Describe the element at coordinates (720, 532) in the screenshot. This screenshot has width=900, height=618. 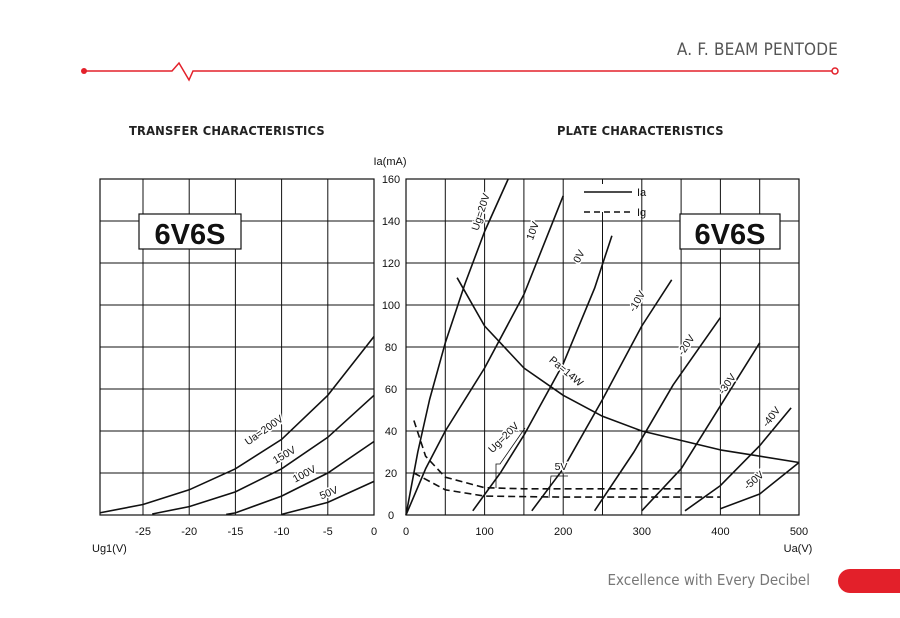
I see `x-tick-label: 400` at that location.